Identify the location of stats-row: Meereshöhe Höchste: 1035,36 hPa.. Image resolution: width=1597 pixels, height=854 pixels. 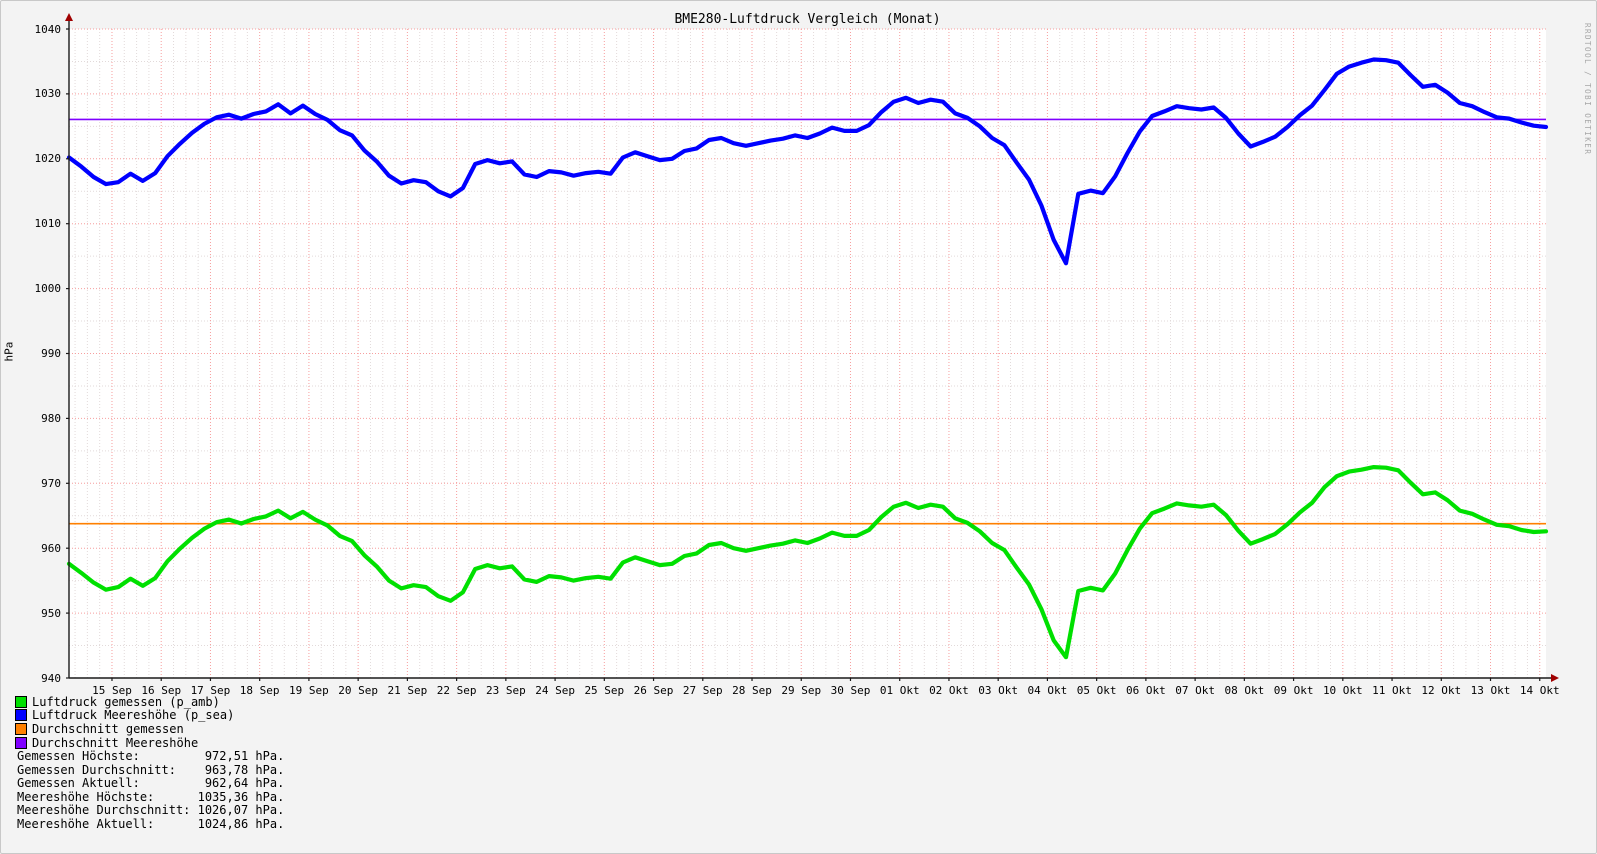
(150, 798).